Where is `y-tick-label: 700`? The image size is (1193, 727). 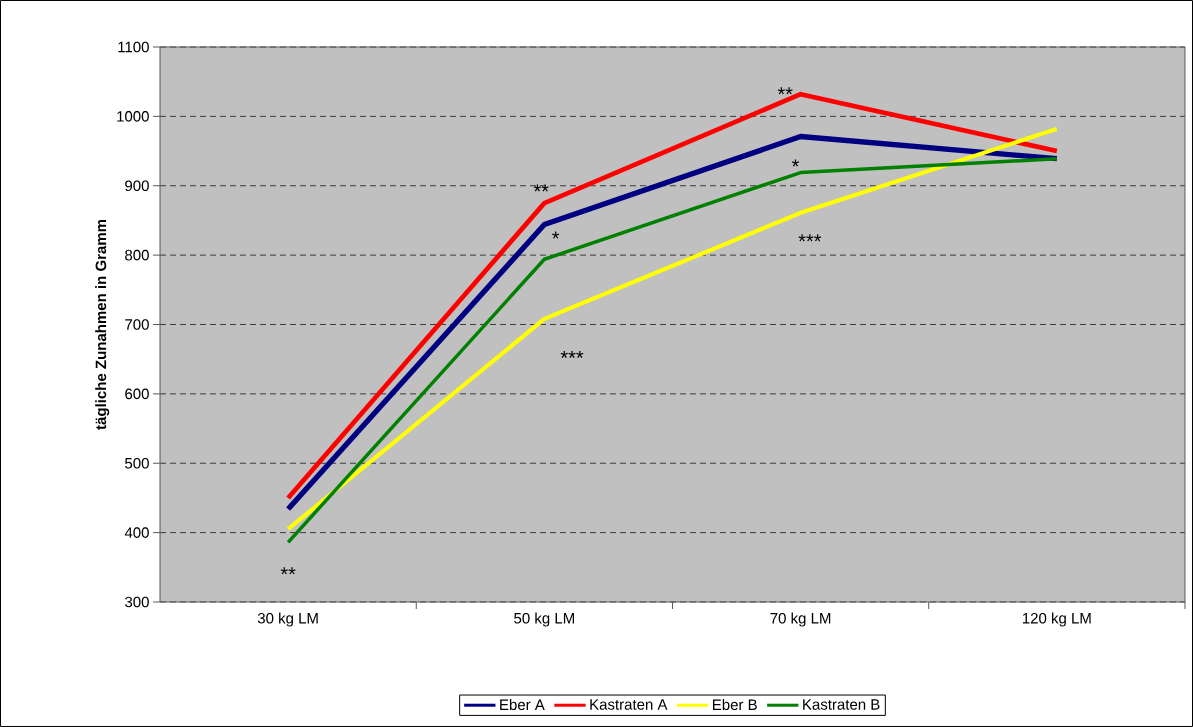
y-tick-label: 700 is located at coordinates (137, 324).